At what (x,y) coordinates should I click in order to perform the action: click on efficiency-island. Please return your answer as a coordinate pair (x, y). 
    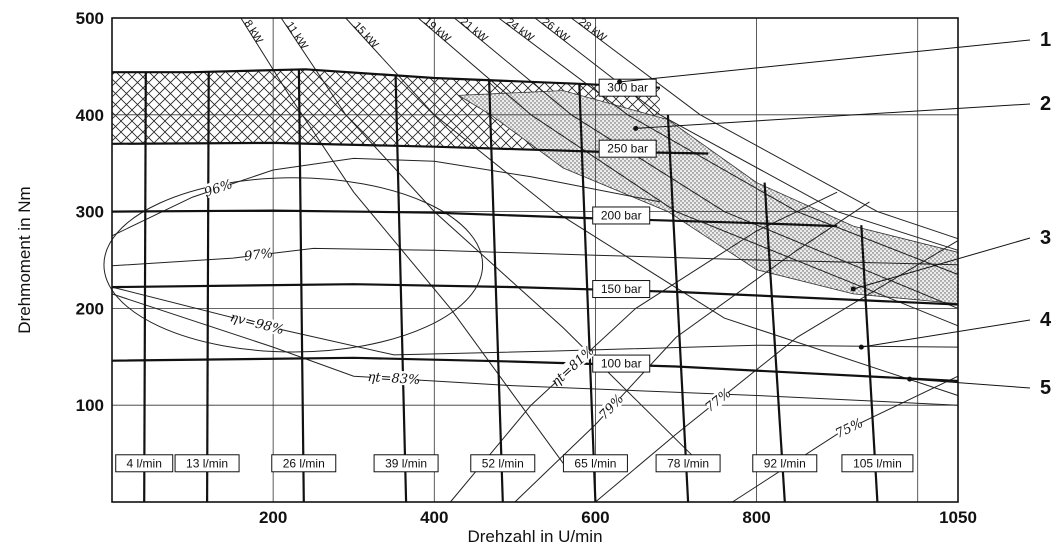
    Looking at the image, I should click on (293, 265).